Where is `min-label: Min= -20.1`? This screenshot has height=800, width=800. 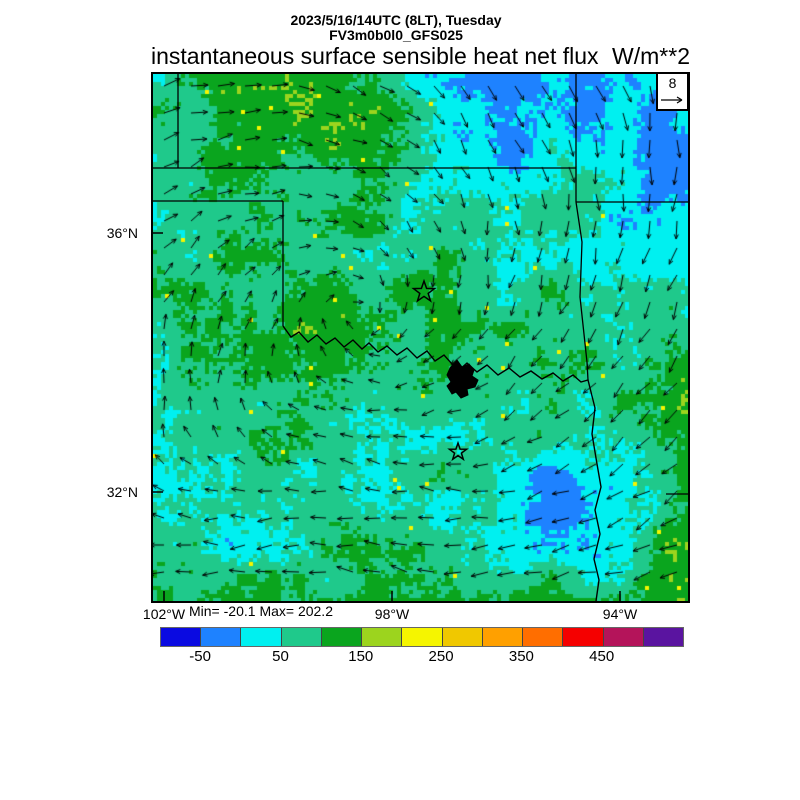
min-label: Min= -20.1 is located at coordinates (222, 611).